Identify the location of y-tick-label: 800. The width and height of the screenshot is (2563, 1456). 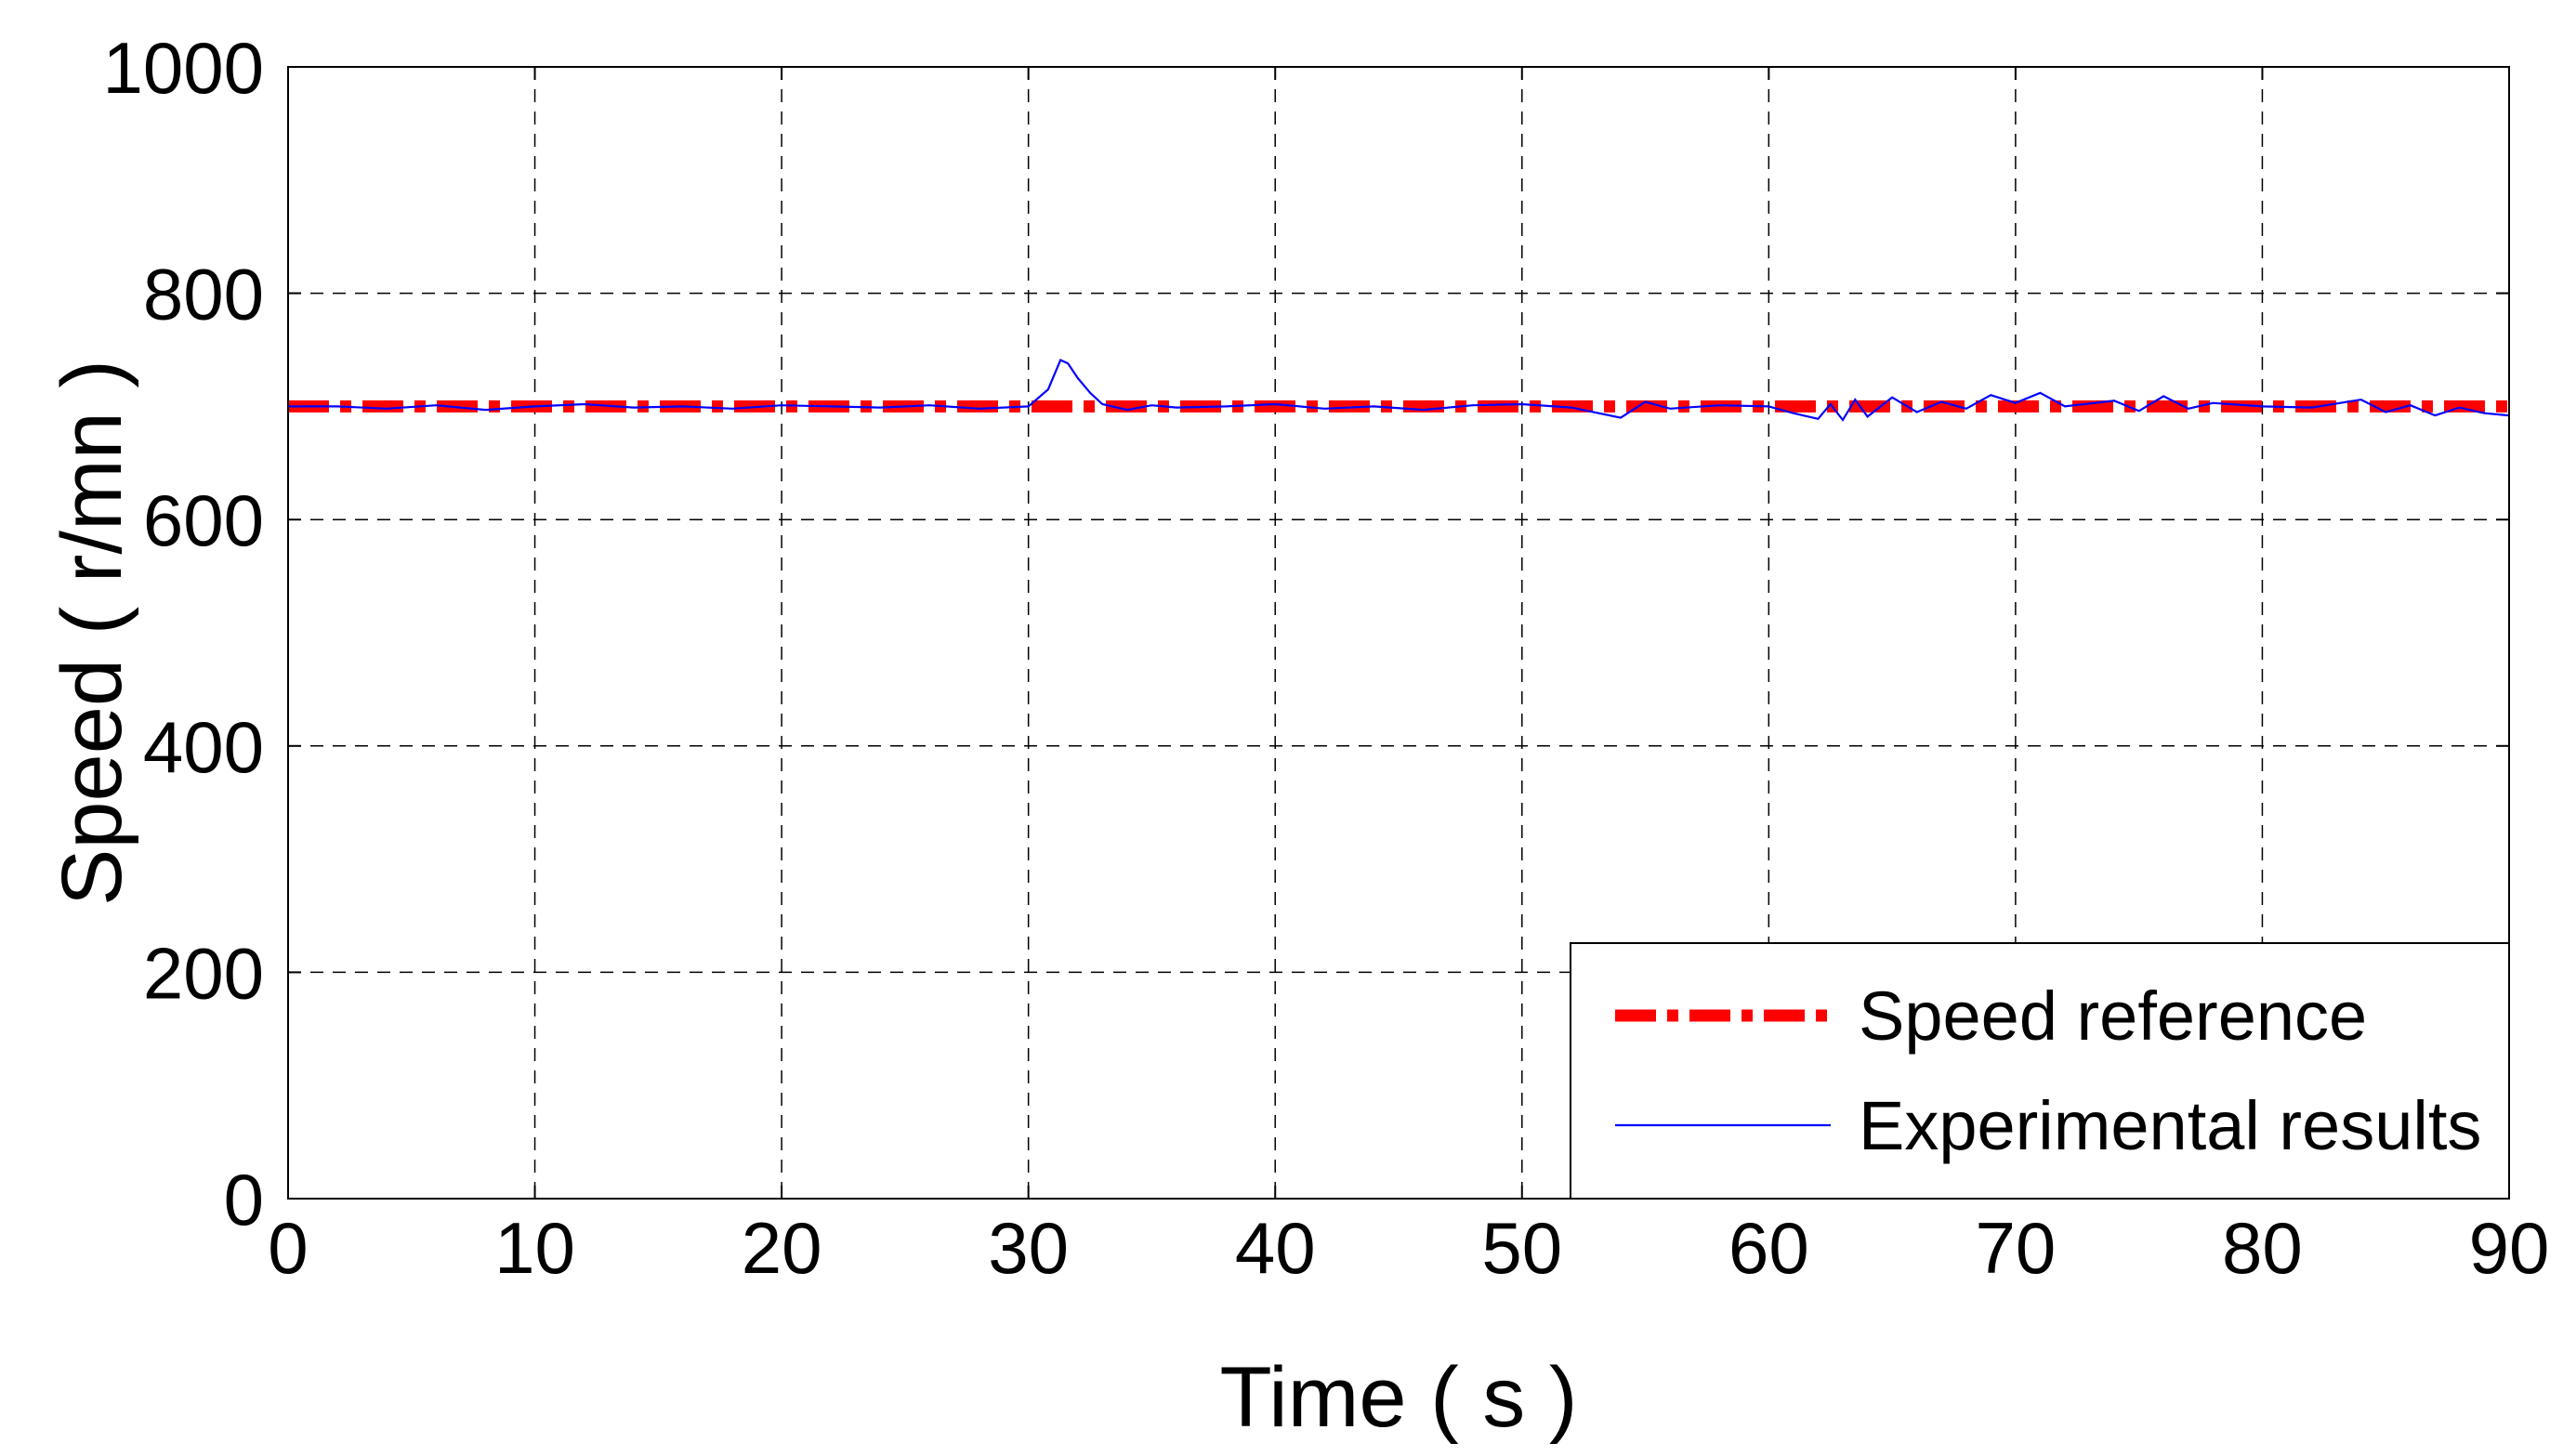
(204, 294).